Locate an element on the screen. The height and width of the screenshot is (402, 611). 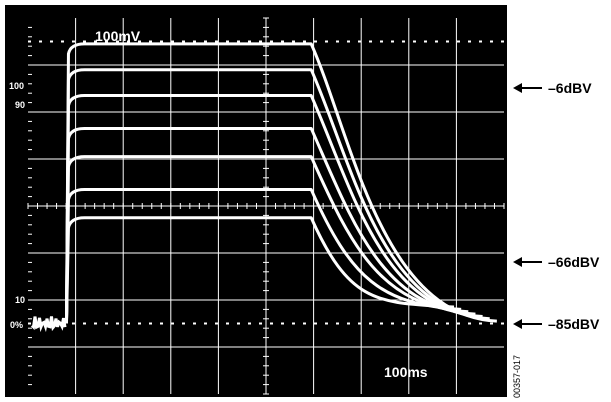
annotation-top: –6dBV is located at coordinates (552, 88).